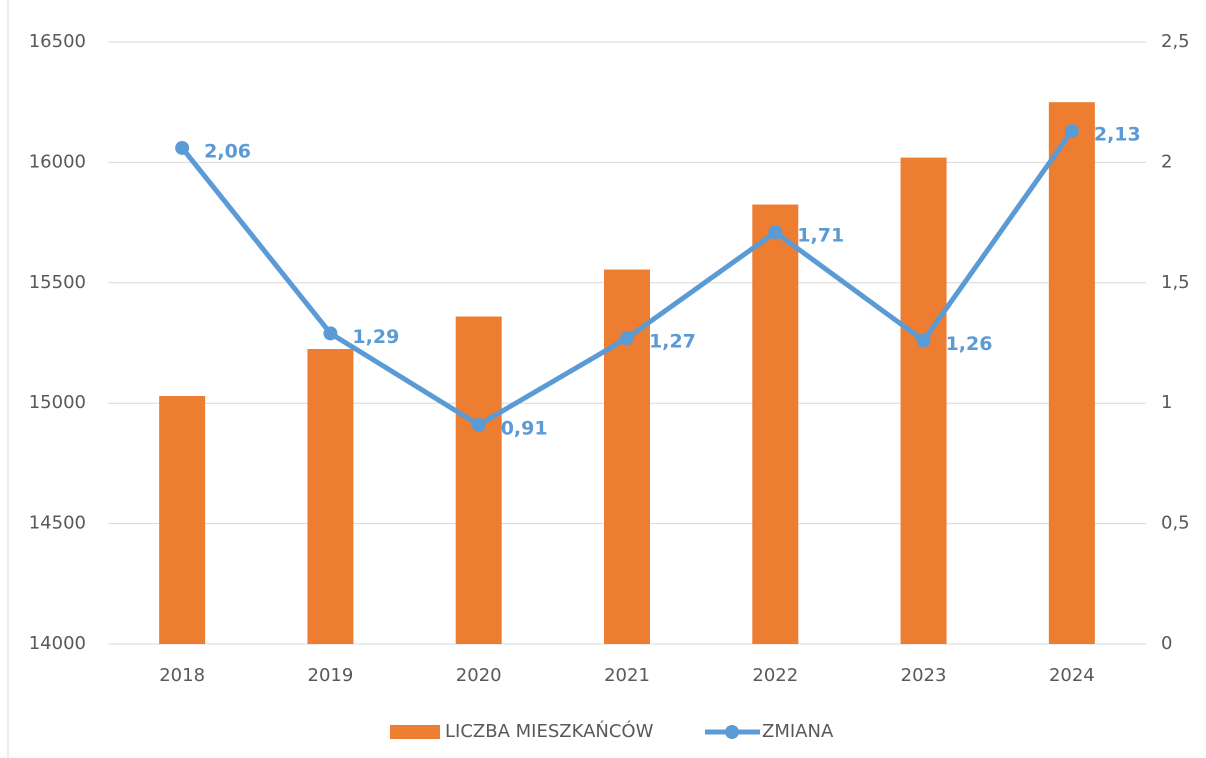  I want to click on x-tick-label: 2023, so click(924, 675).